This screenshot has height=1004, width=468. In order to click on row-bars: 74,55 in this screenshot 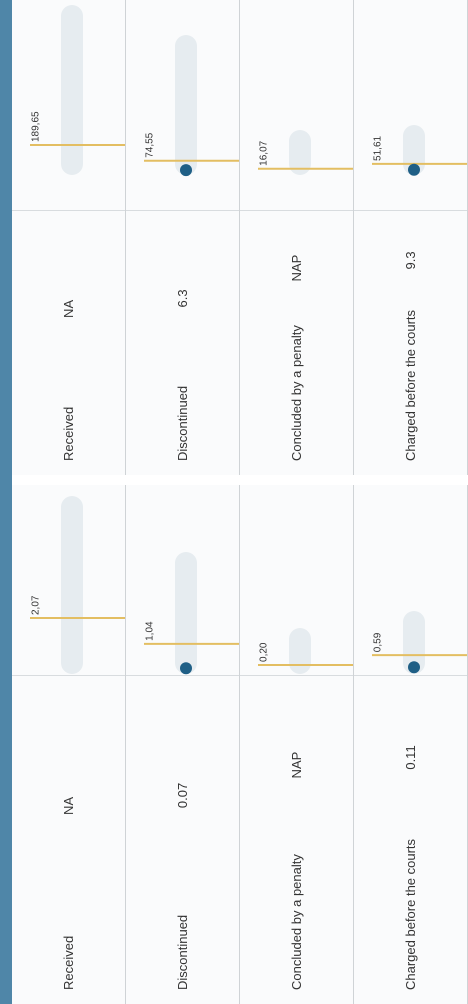, I will do `click(191, 106)`.